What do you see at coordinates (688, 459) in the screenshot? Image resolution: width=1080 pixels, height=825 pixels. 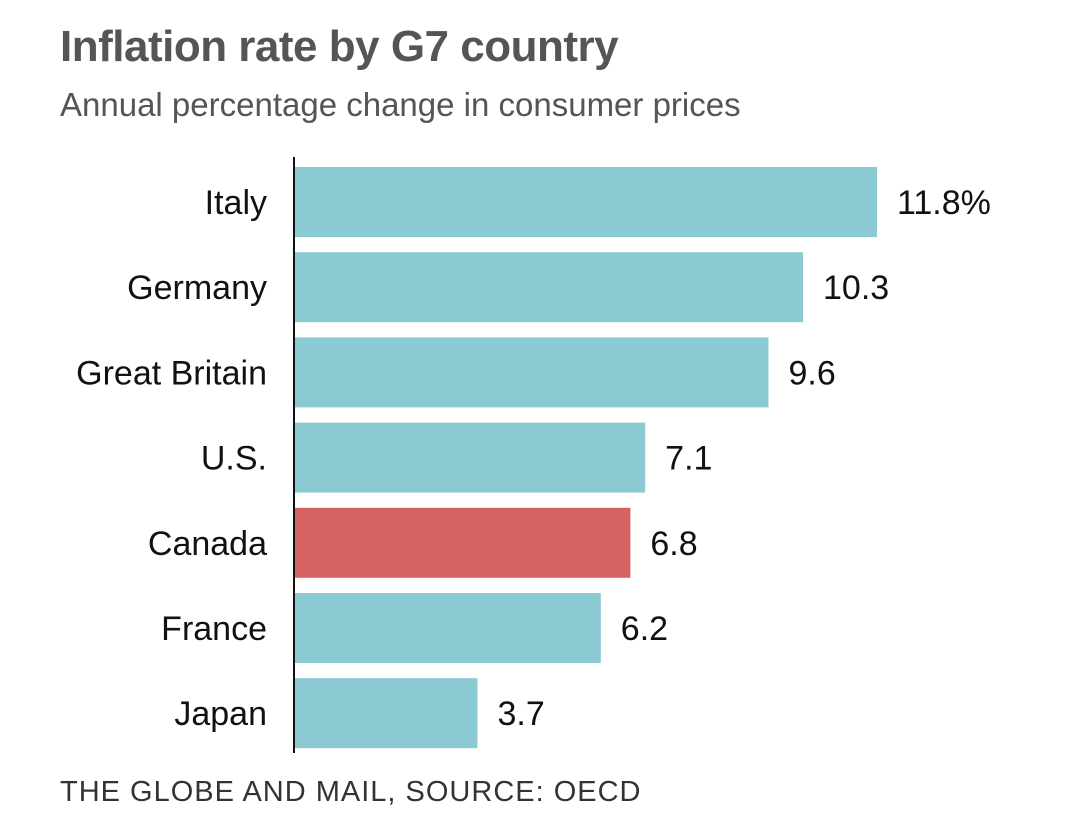 I see `value-label: 7.1` at bounding box center [688, 459].